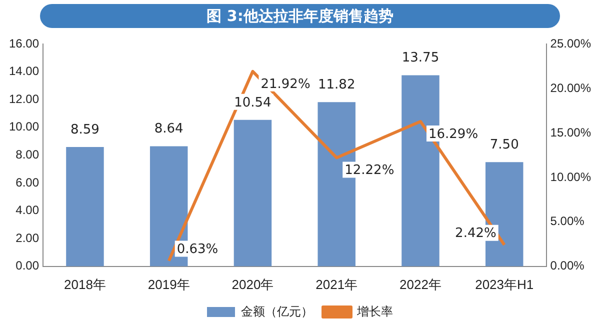  Describe the element at coordinates (421, 58) in the screenshot. I see `data-label: 13.75` at that location.